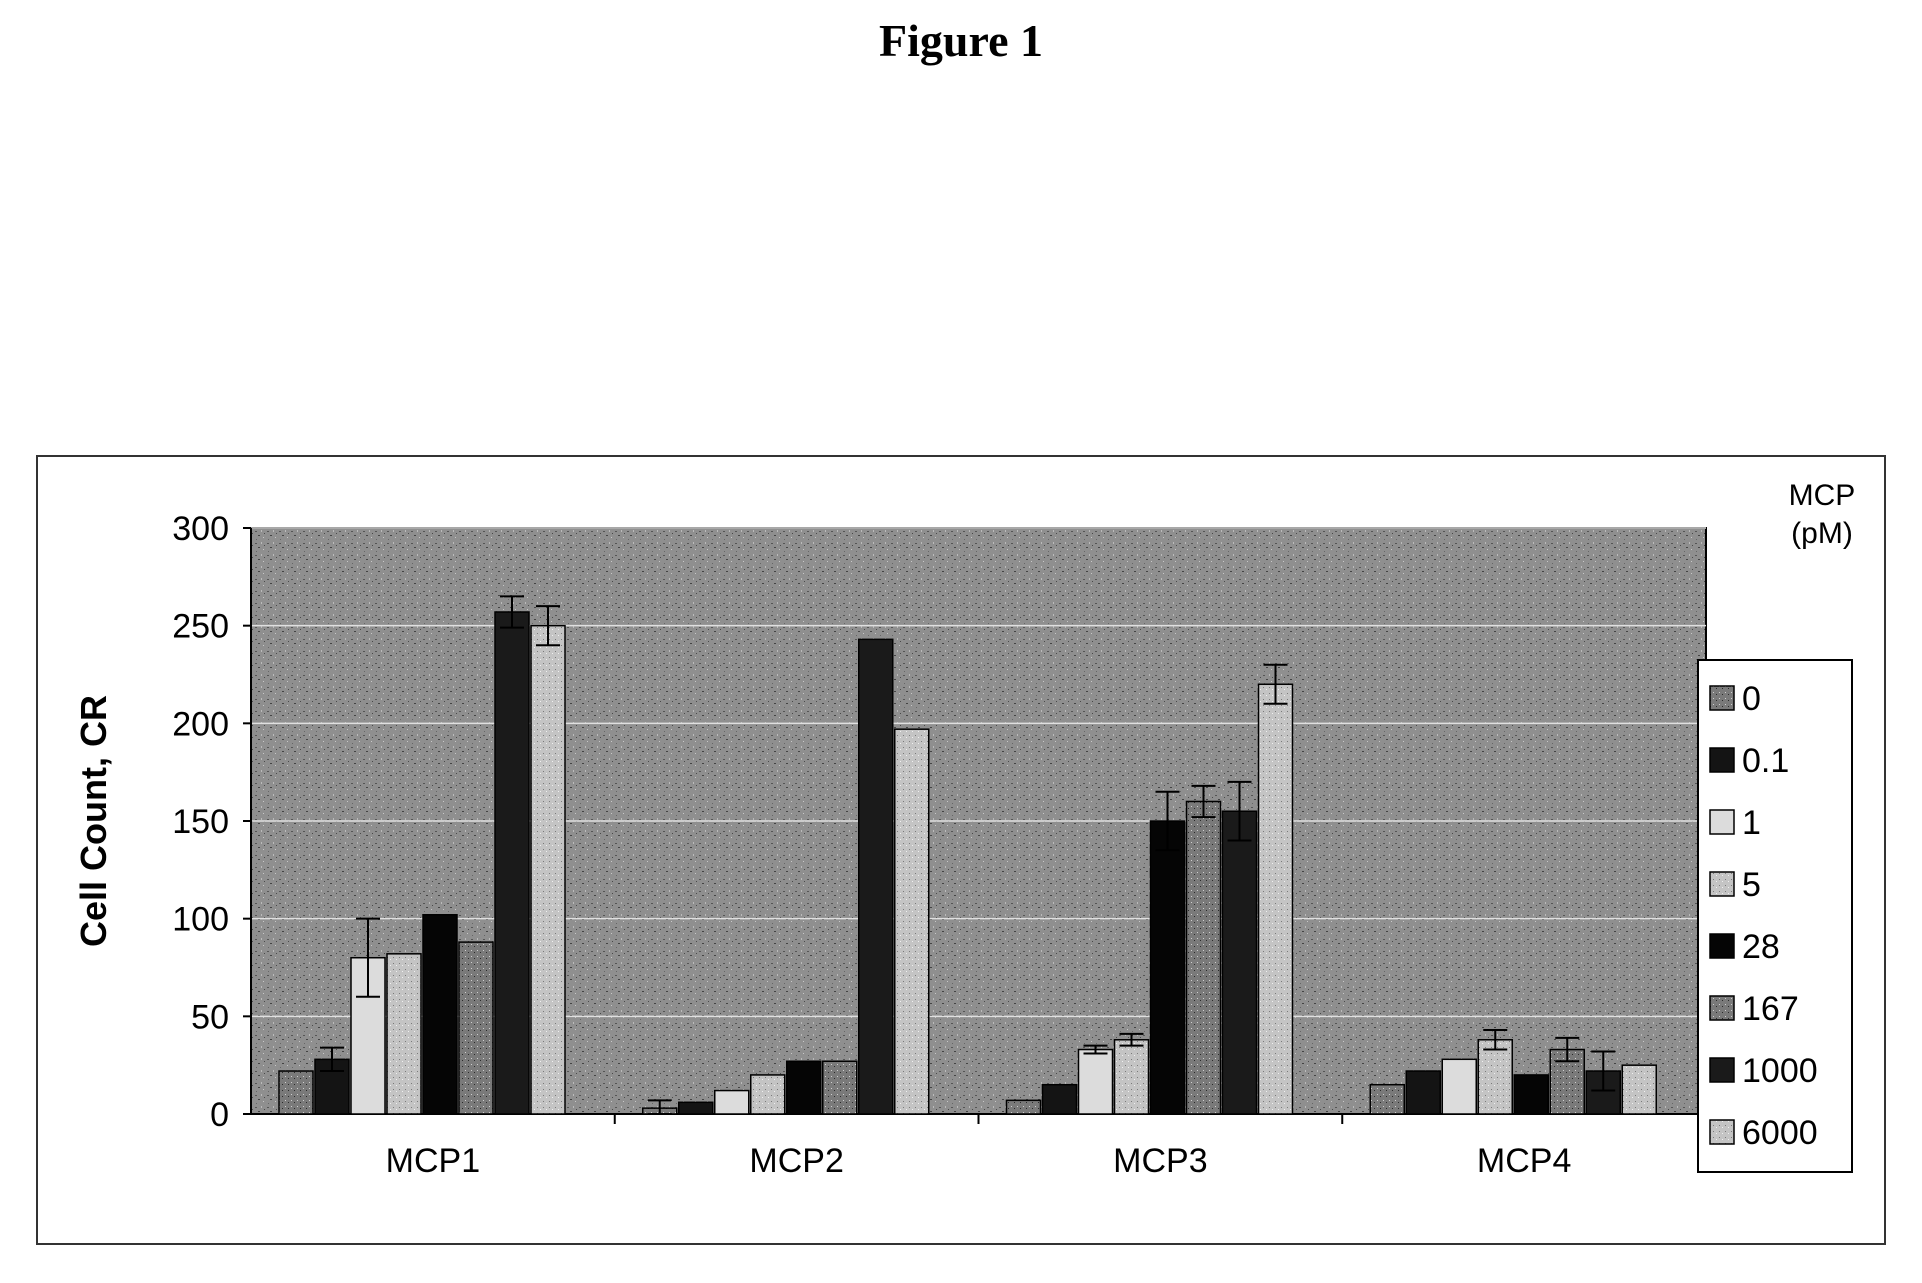 This screenshot has height=1283, width=1922. Describe the element at coordinates (1761, 947) in the screenshot. I see `legend-label: 28` at that location.